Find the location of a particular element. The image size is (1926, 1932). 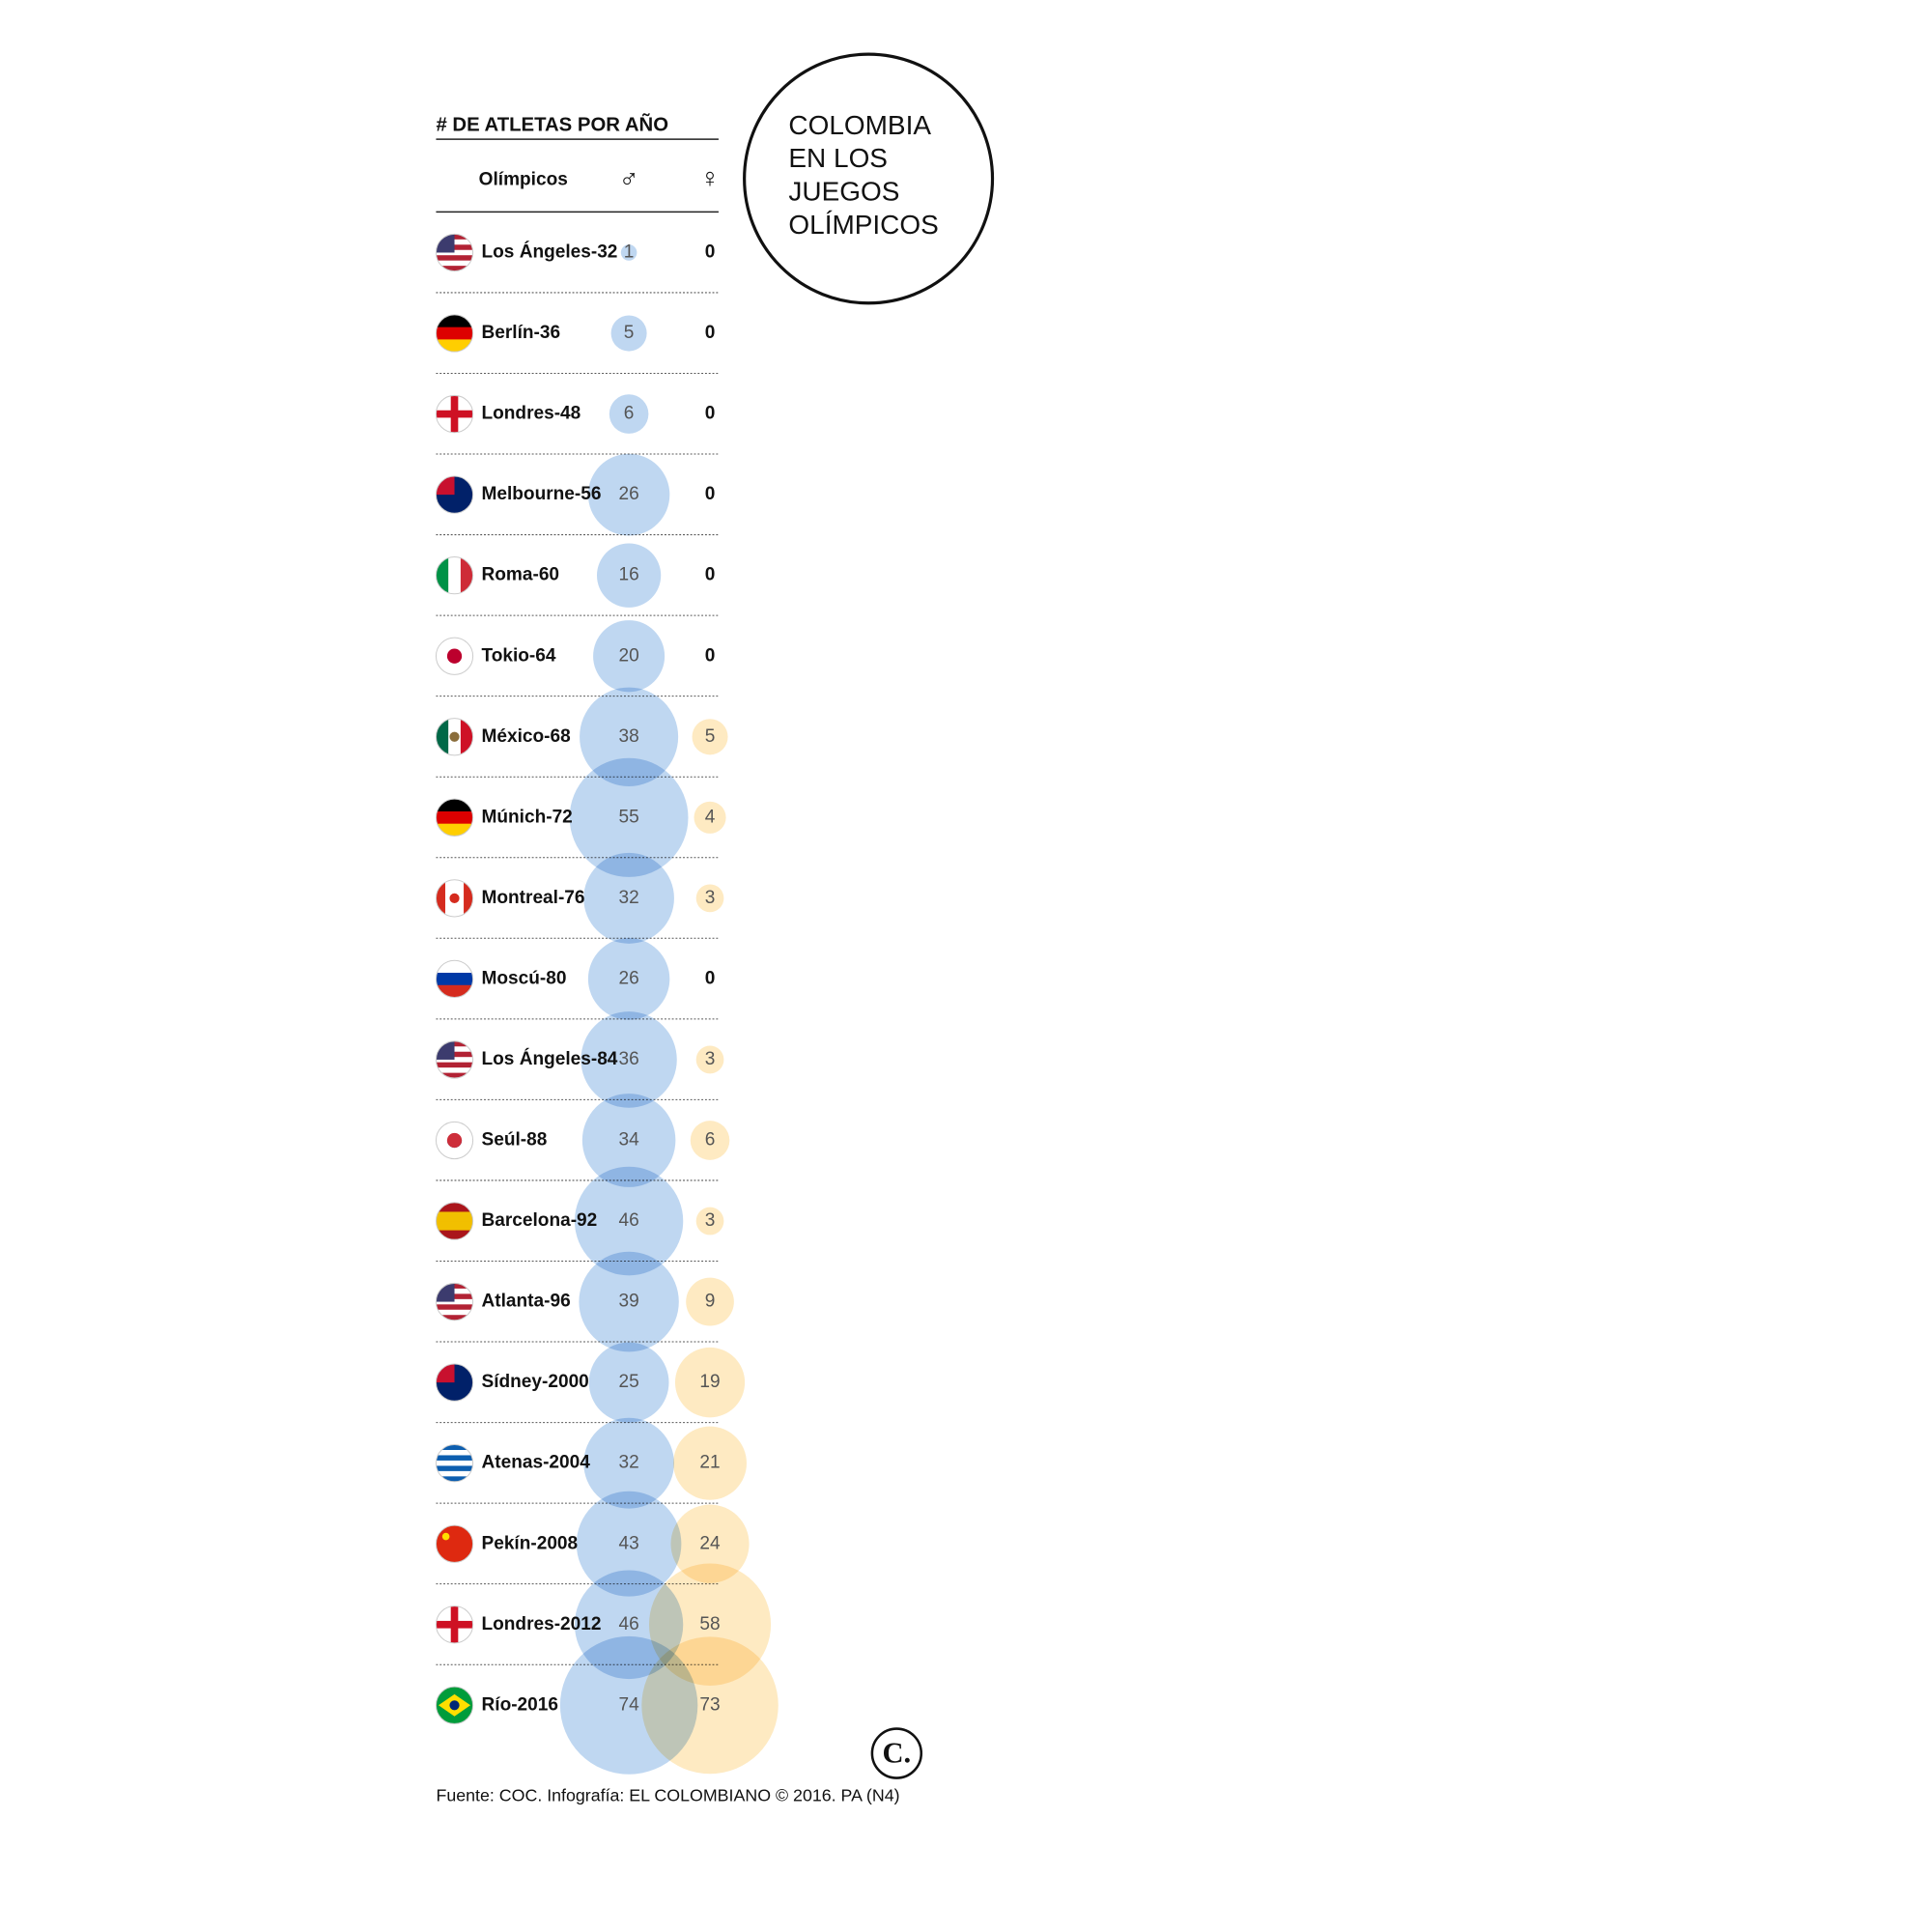

logo-circle is located at coordinates (896, 1753).